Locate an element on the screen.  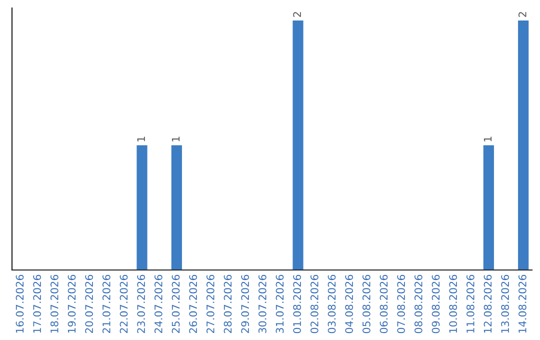
x-tick-label: 06.08.2026 is located at coordinates (384, 304).